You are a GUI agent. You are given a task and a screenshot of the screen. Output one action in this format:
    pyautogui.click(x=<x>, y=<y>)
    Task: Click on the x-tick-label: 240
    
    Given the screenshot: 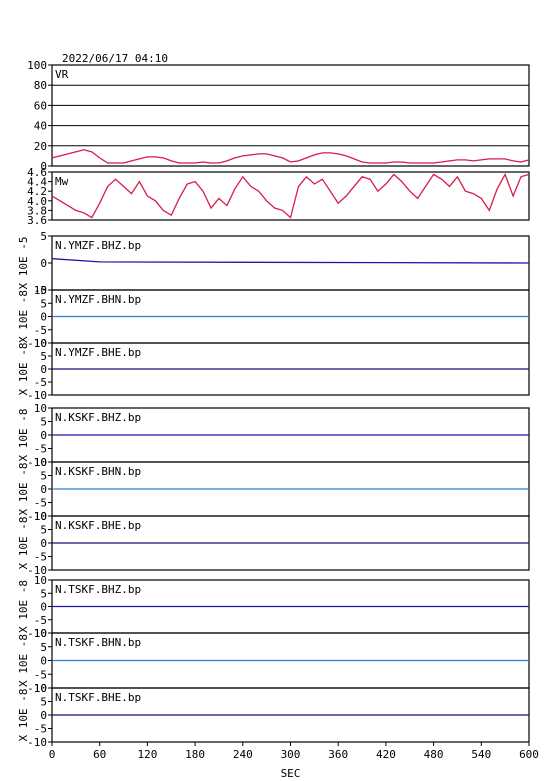 What is the action you would take?
    pyautogui.click(x=243, y=754)
    